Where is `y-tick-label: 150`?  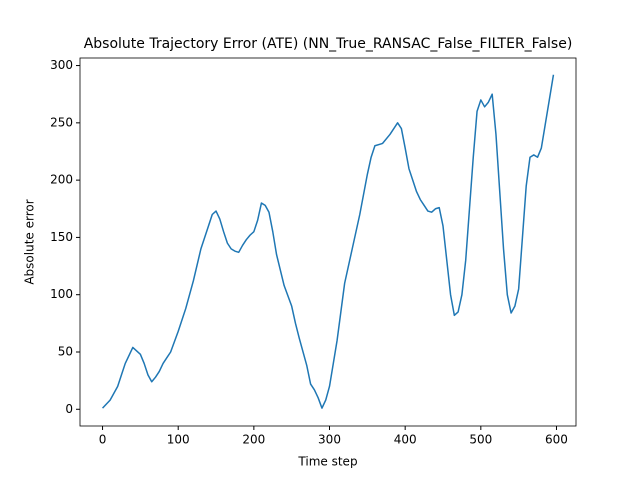
y-tick-label: 150 is located at coordinates (61, 237).